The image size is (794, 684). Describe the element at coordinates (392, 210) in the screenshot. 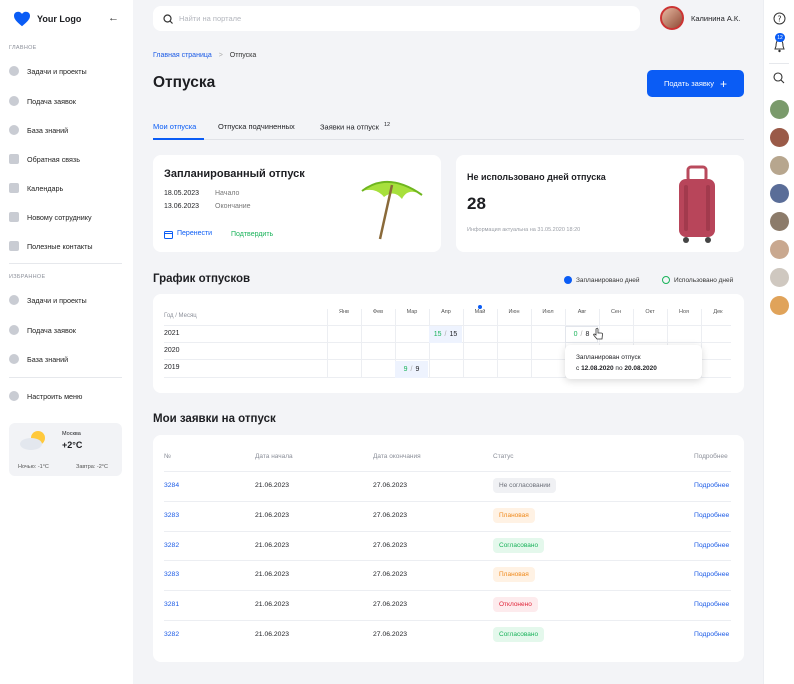

I see `beach-umbrella-icon` at that location.